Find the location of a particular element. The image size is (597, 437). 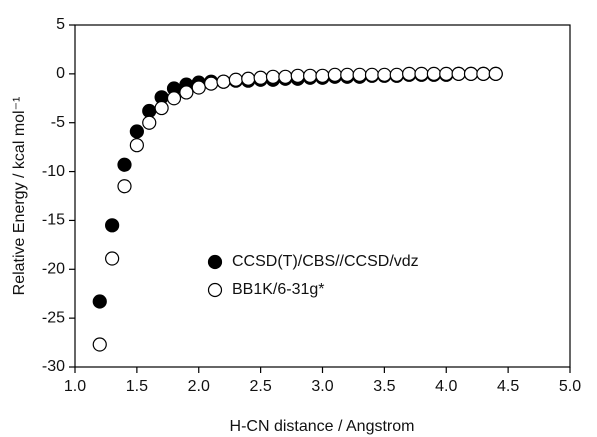

x-tick-label: 4.0 is located at coordinates (446, 386).